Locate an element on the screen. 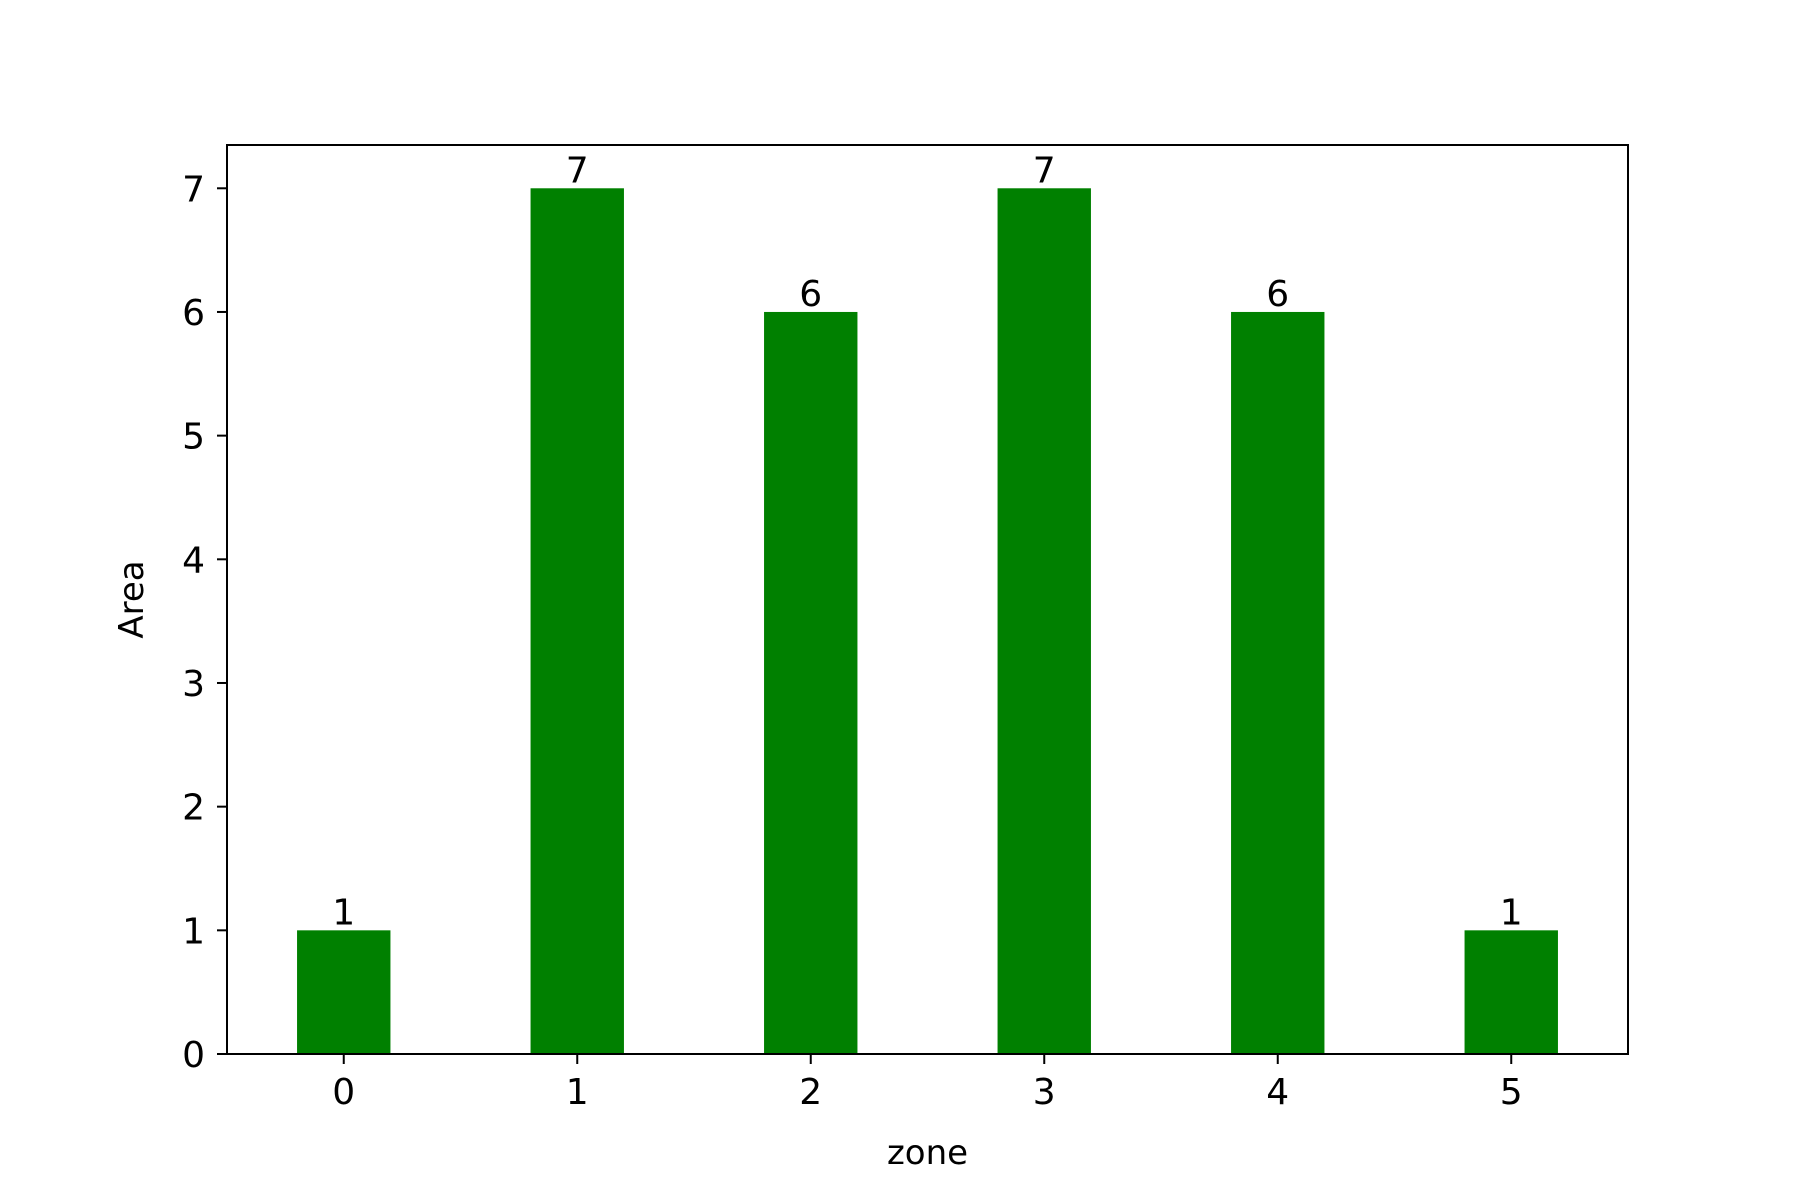 The image size is (1800, 1200). y-tick-label-4: 4 is located at coordinates (193, 560).